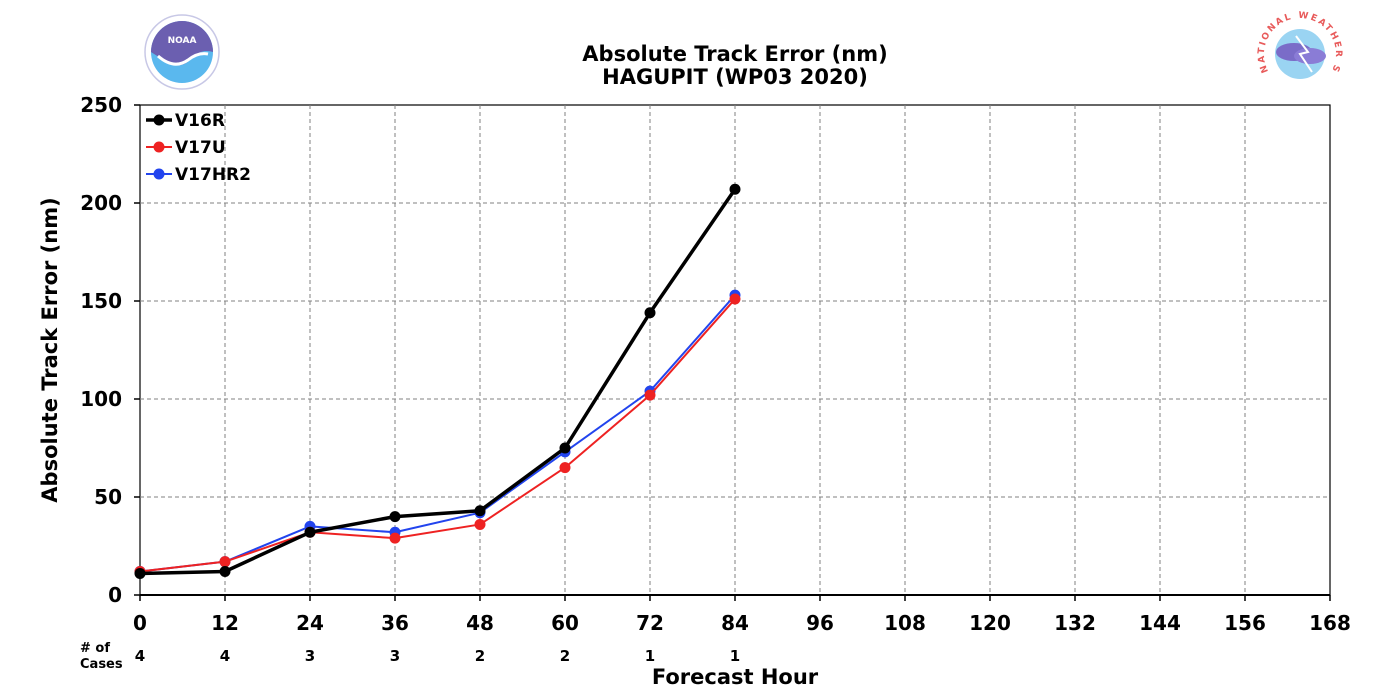 This screenshot has width=1400, height=700. Describe the element at coordinates (1075, 623) in the screenshot. I see `x-tick-label: 132` at that location.